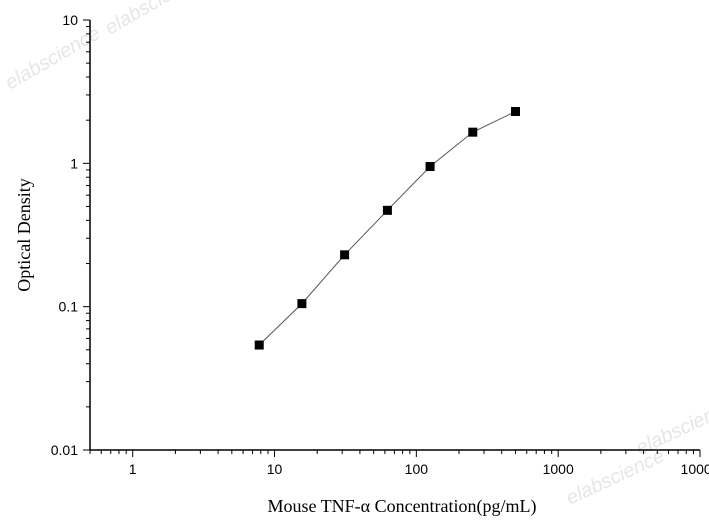 The height and width of the screenshot is (522, 709). What do you see at coordinates (417, 469) in the screenshot?
I see `x-tick-label: 100` at bounding box center [417, 469].